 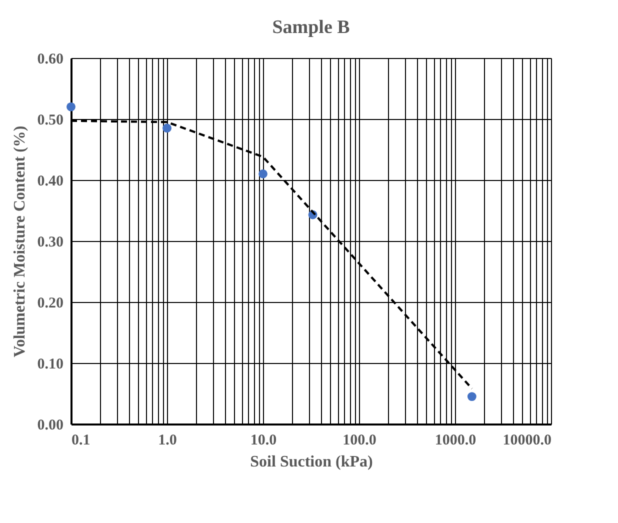 What do you see at coordinates (50, 242) in the screenshot?
I see `y-tick-label: 0.30` at bounding box center [50, 242].